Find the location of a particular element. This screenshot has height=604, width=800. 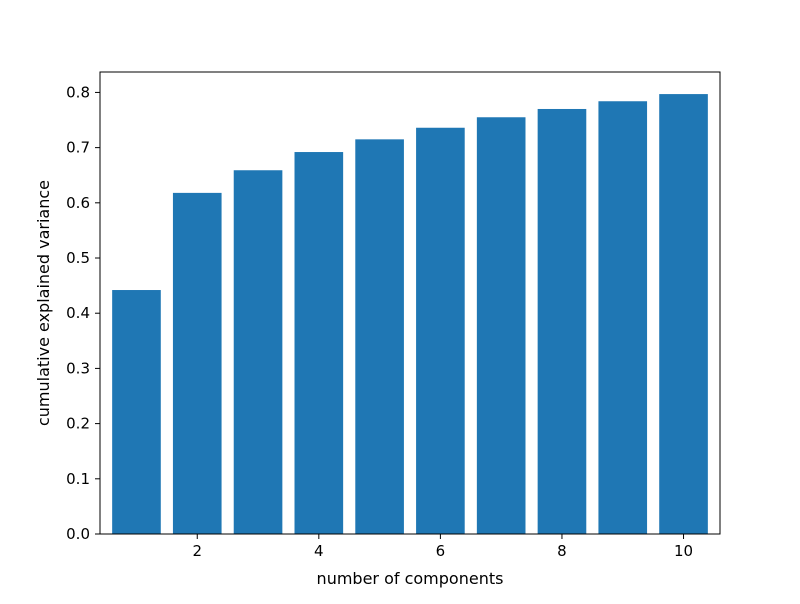

x-tick-label: 4 is located at coordinates (319, 551).